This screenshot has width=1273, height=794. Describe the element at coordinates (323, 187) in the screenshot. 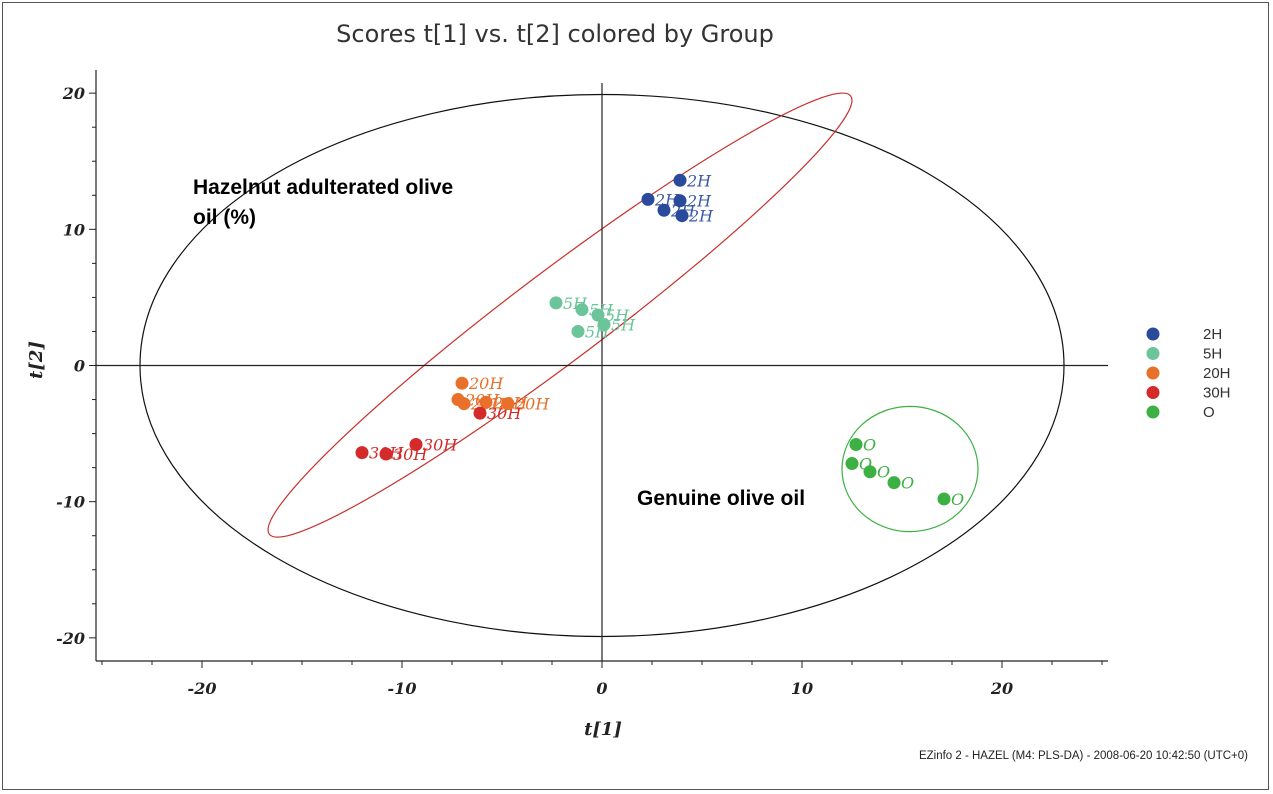

I see `annotation-hazelnut: Hazelnut adulterated olive` at that location.